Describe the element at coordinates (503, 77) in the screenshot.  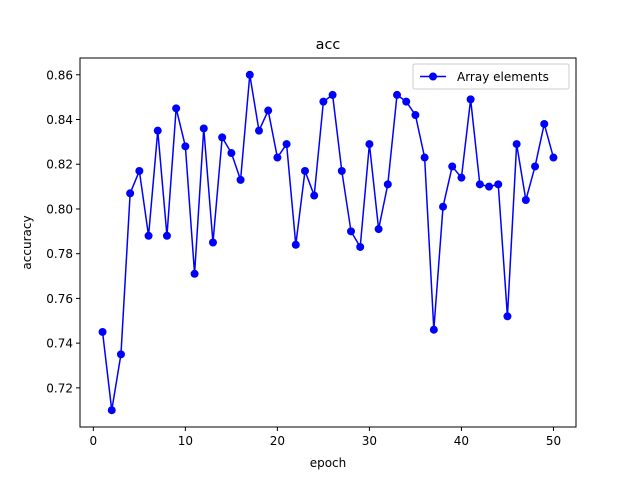
I see `legend-label: Array elements` at that location.